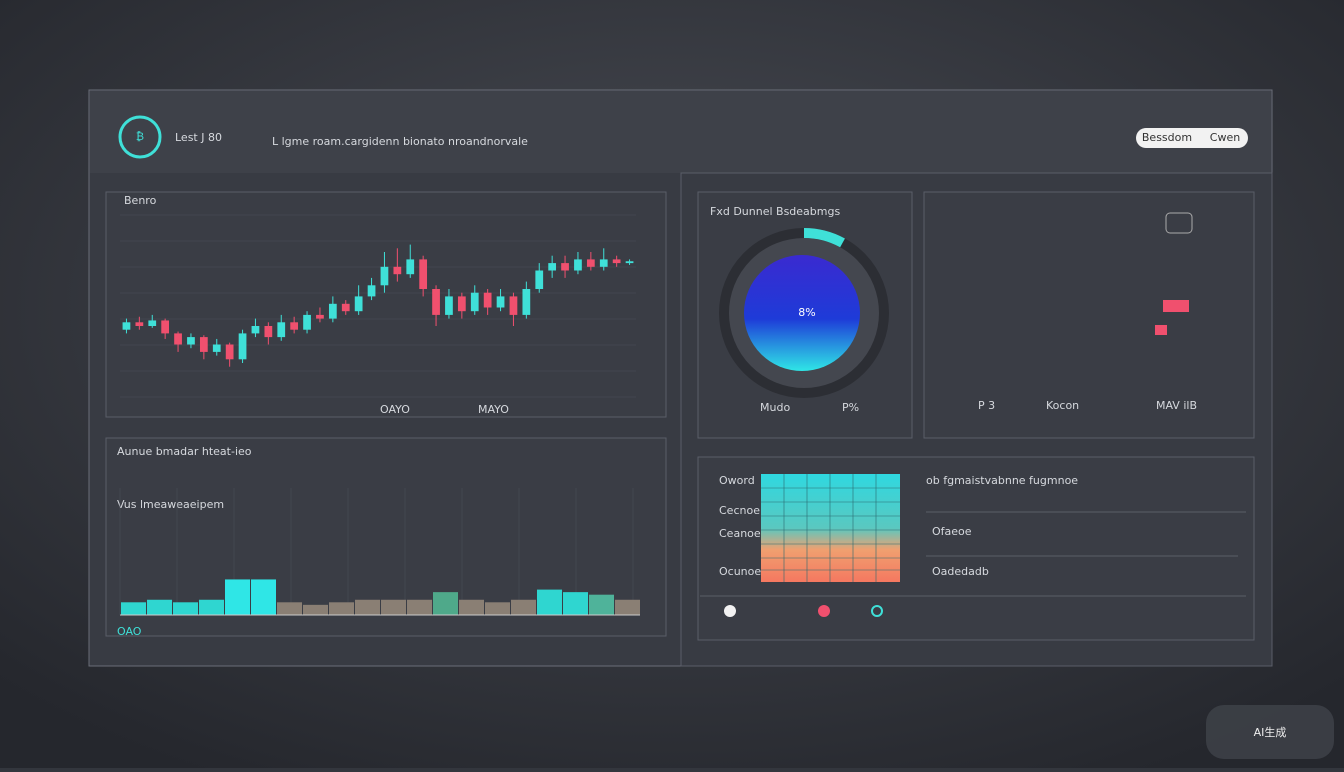  What do you see at coordinates (129, 631) in the screenshot?
I see `panel-footer: OAO` at bounding box center [129, 631].